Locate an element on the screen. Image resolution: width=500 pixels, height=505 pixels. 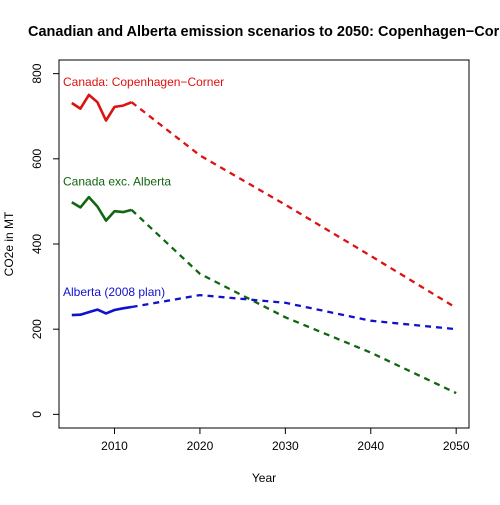
y-tick-label: 0 is located at coordinates (37, 414).